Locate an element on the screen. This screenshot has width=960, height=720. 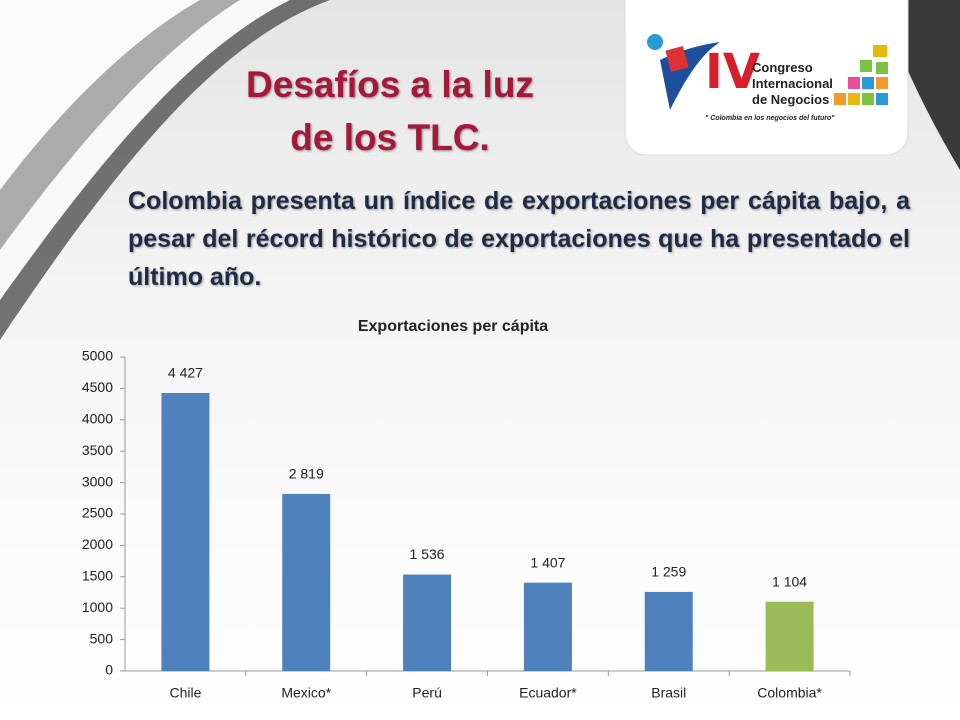
slide-title: Desafíos a la luz is located at coordinates (390, 84).